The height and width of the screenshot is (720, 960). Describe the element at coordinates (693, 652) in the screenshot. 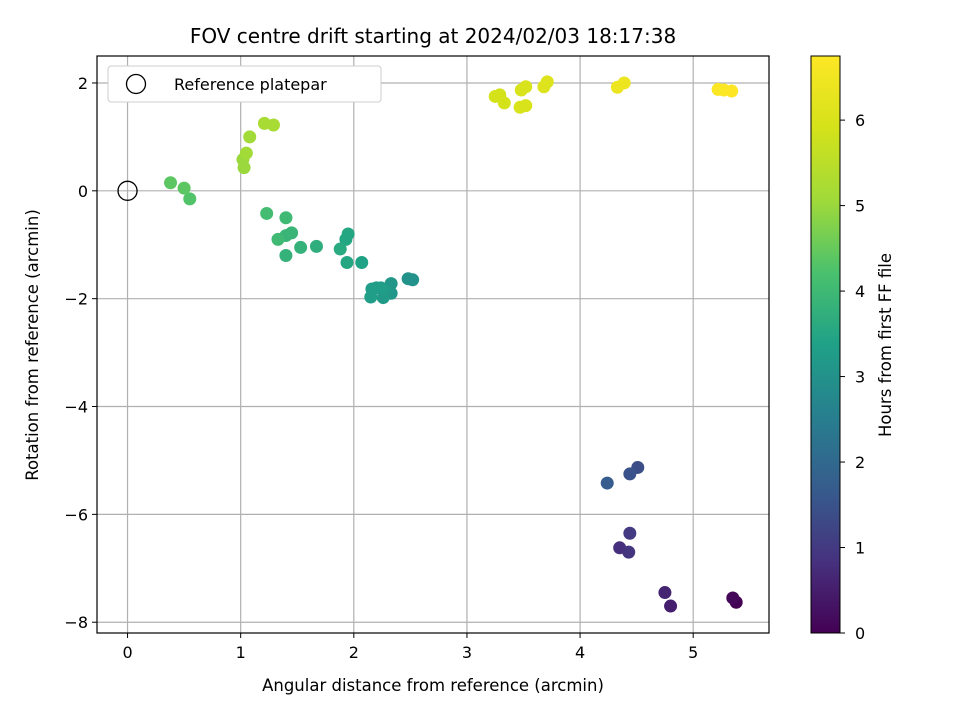

I see `x-tick-label: 5` at that location.